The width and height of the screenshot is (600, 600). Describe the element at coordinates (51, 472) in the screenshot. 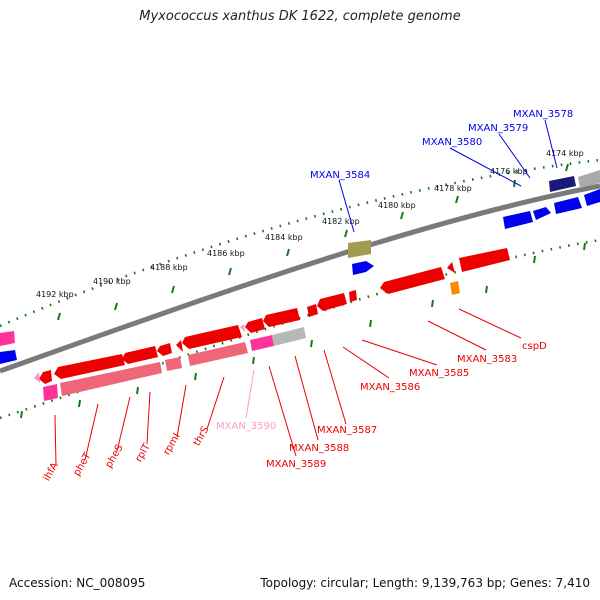

I see `gene-label-ihfa: ihfA` at that location.